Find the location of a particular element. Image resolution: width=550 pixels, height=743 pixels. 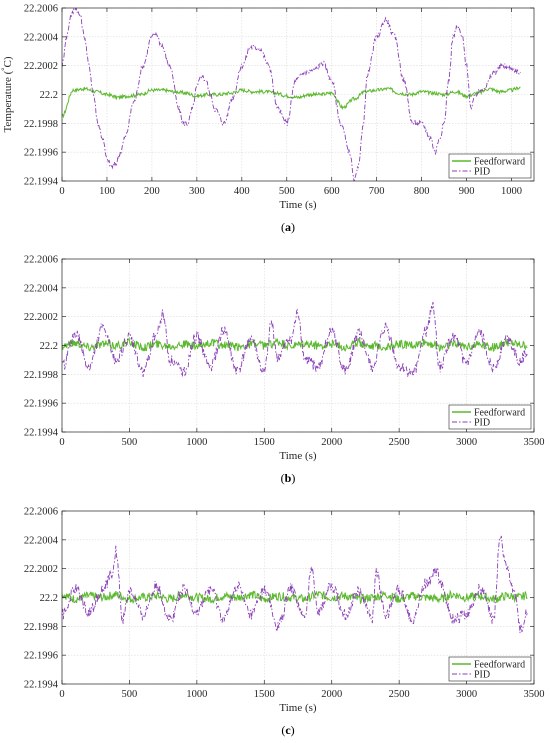

x-tick-label: 600 is located at coordinates (332, 191).